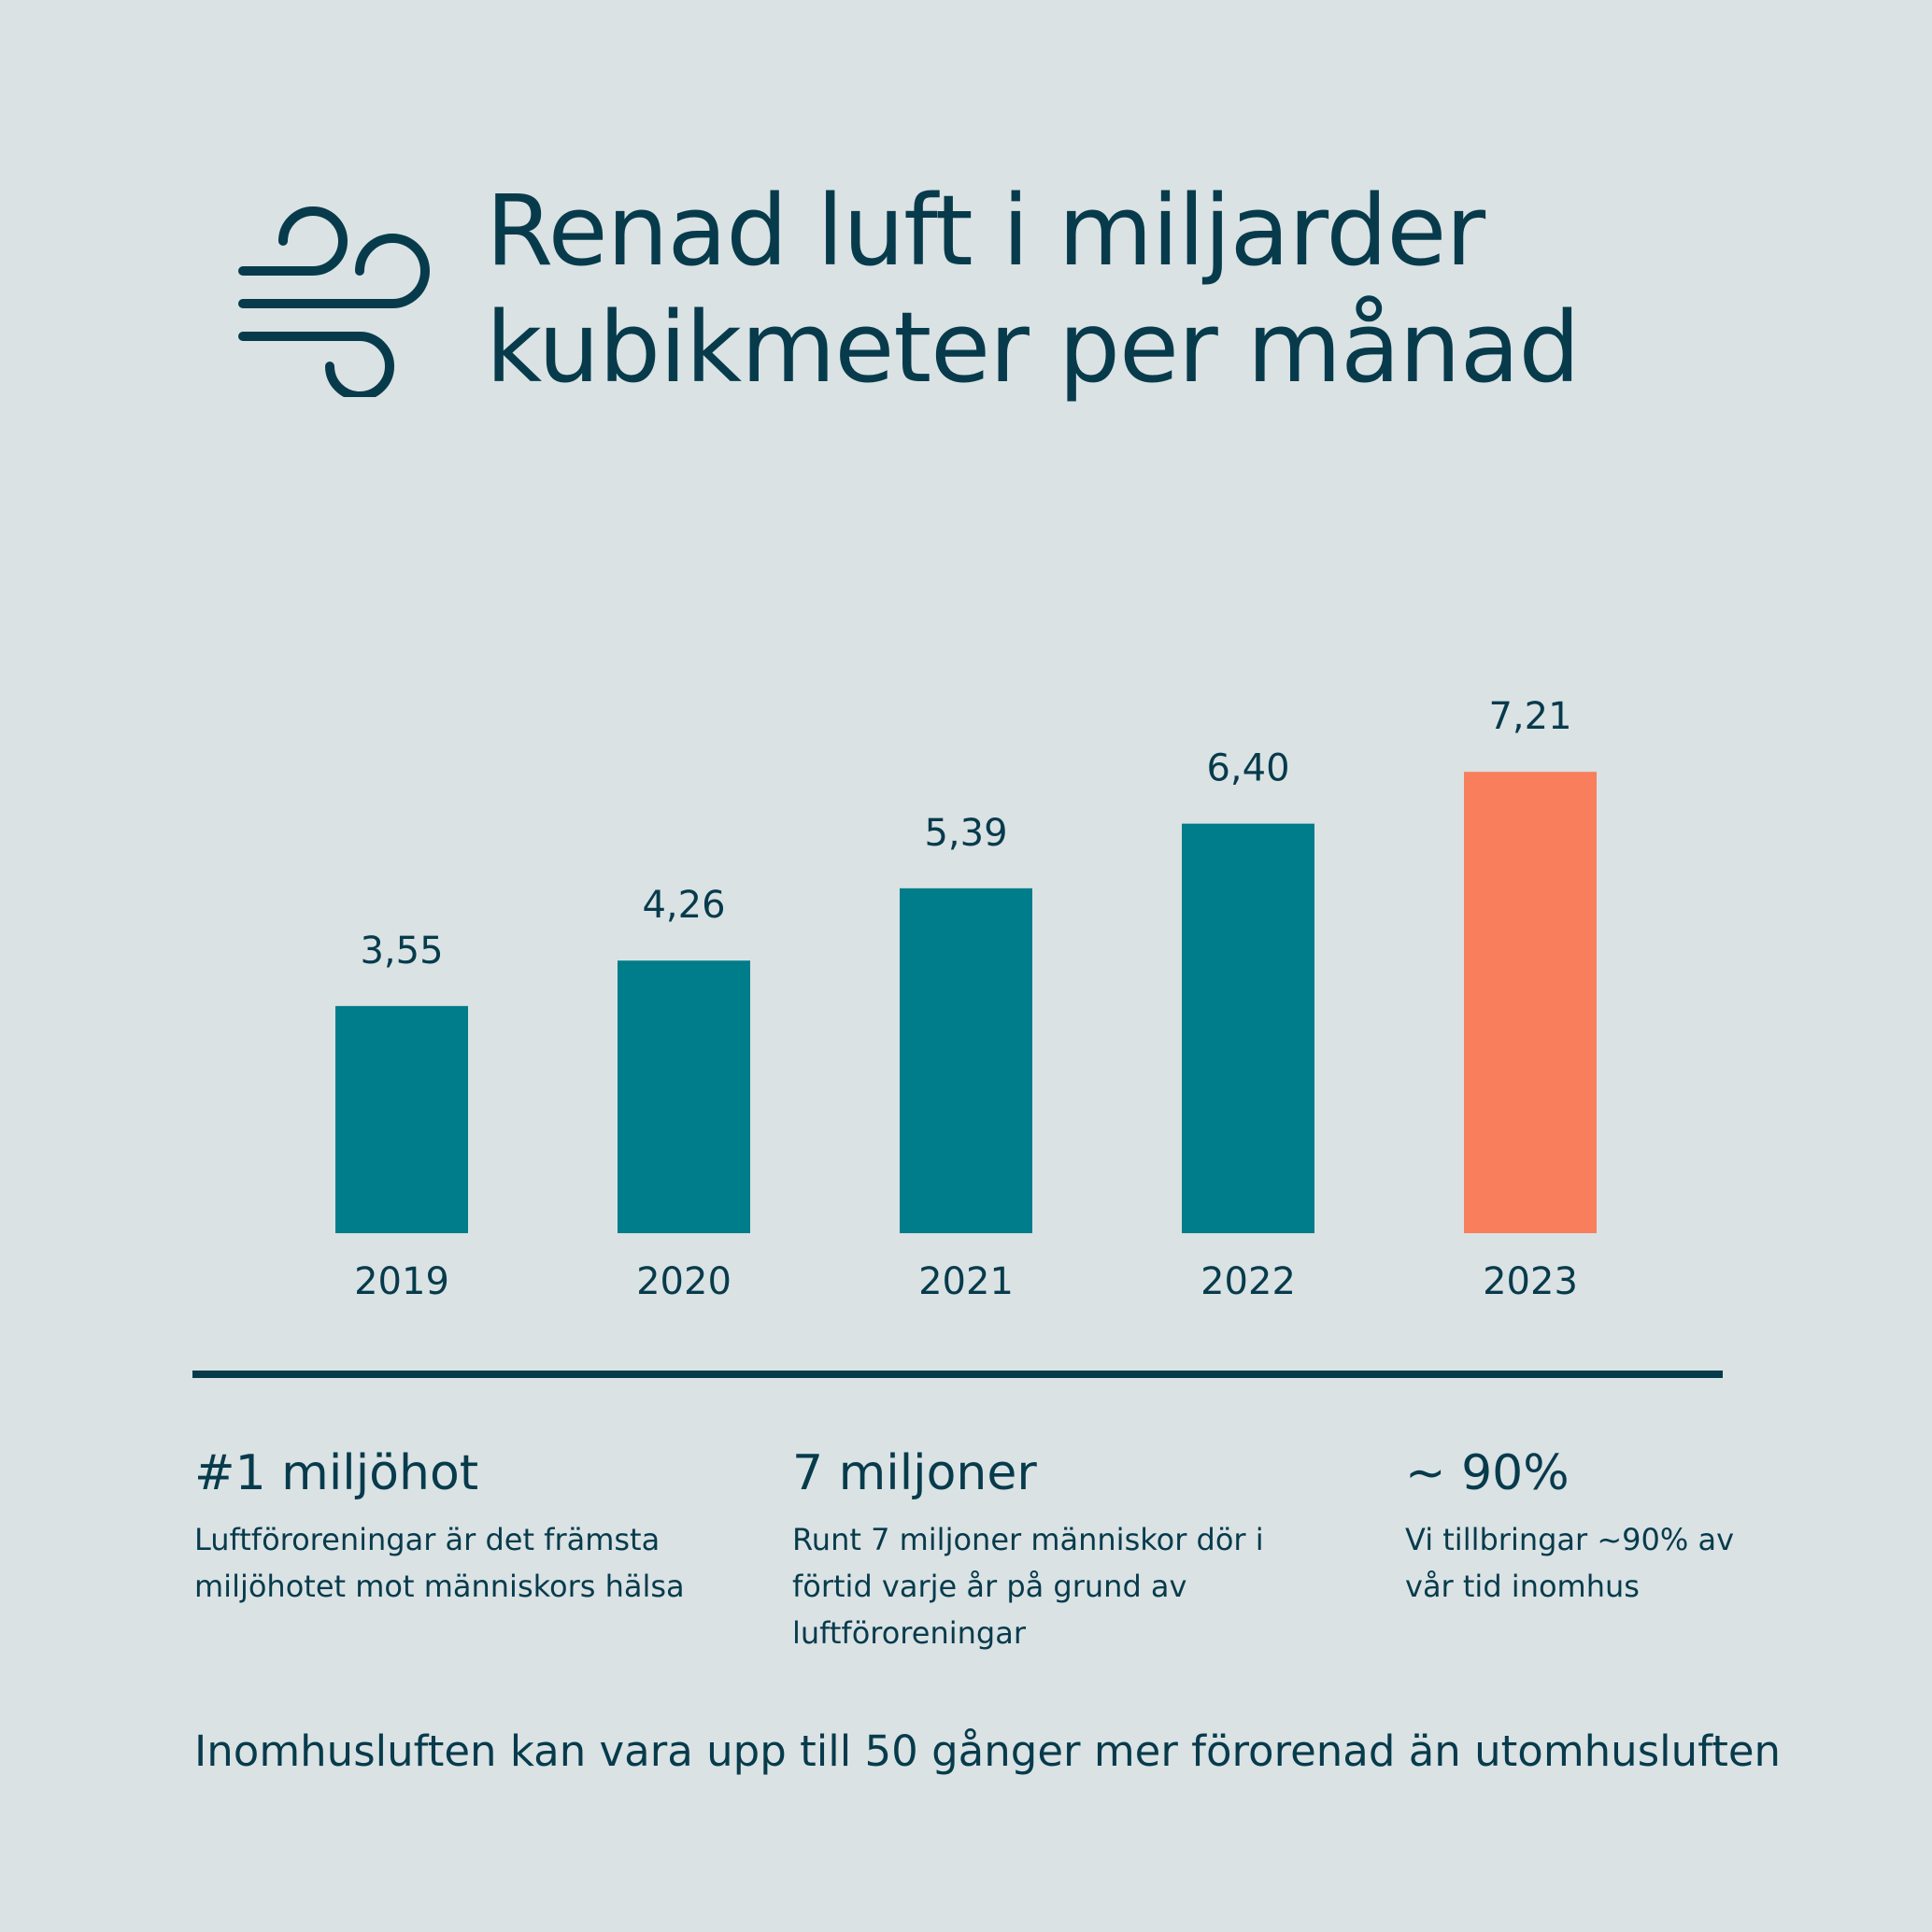  I want to click on tick-label-2019: 2019, so click(401, 1281).